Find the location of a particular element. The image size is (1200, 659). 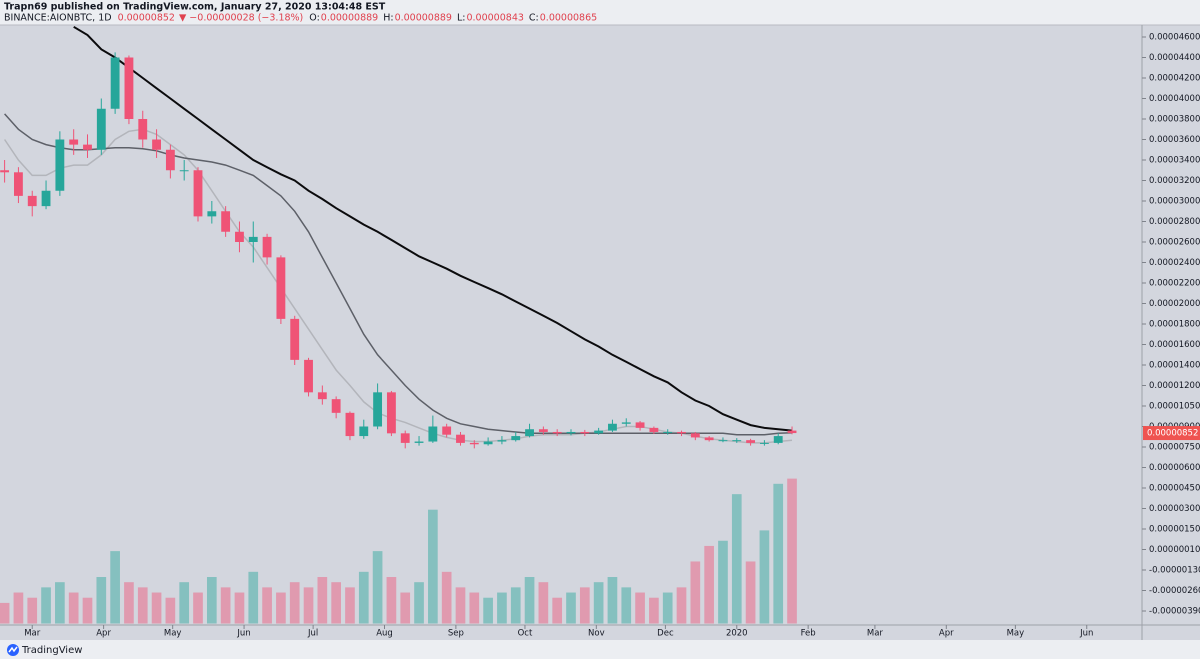

x-tick-label: 2020 is located at coordinates (737, 634).